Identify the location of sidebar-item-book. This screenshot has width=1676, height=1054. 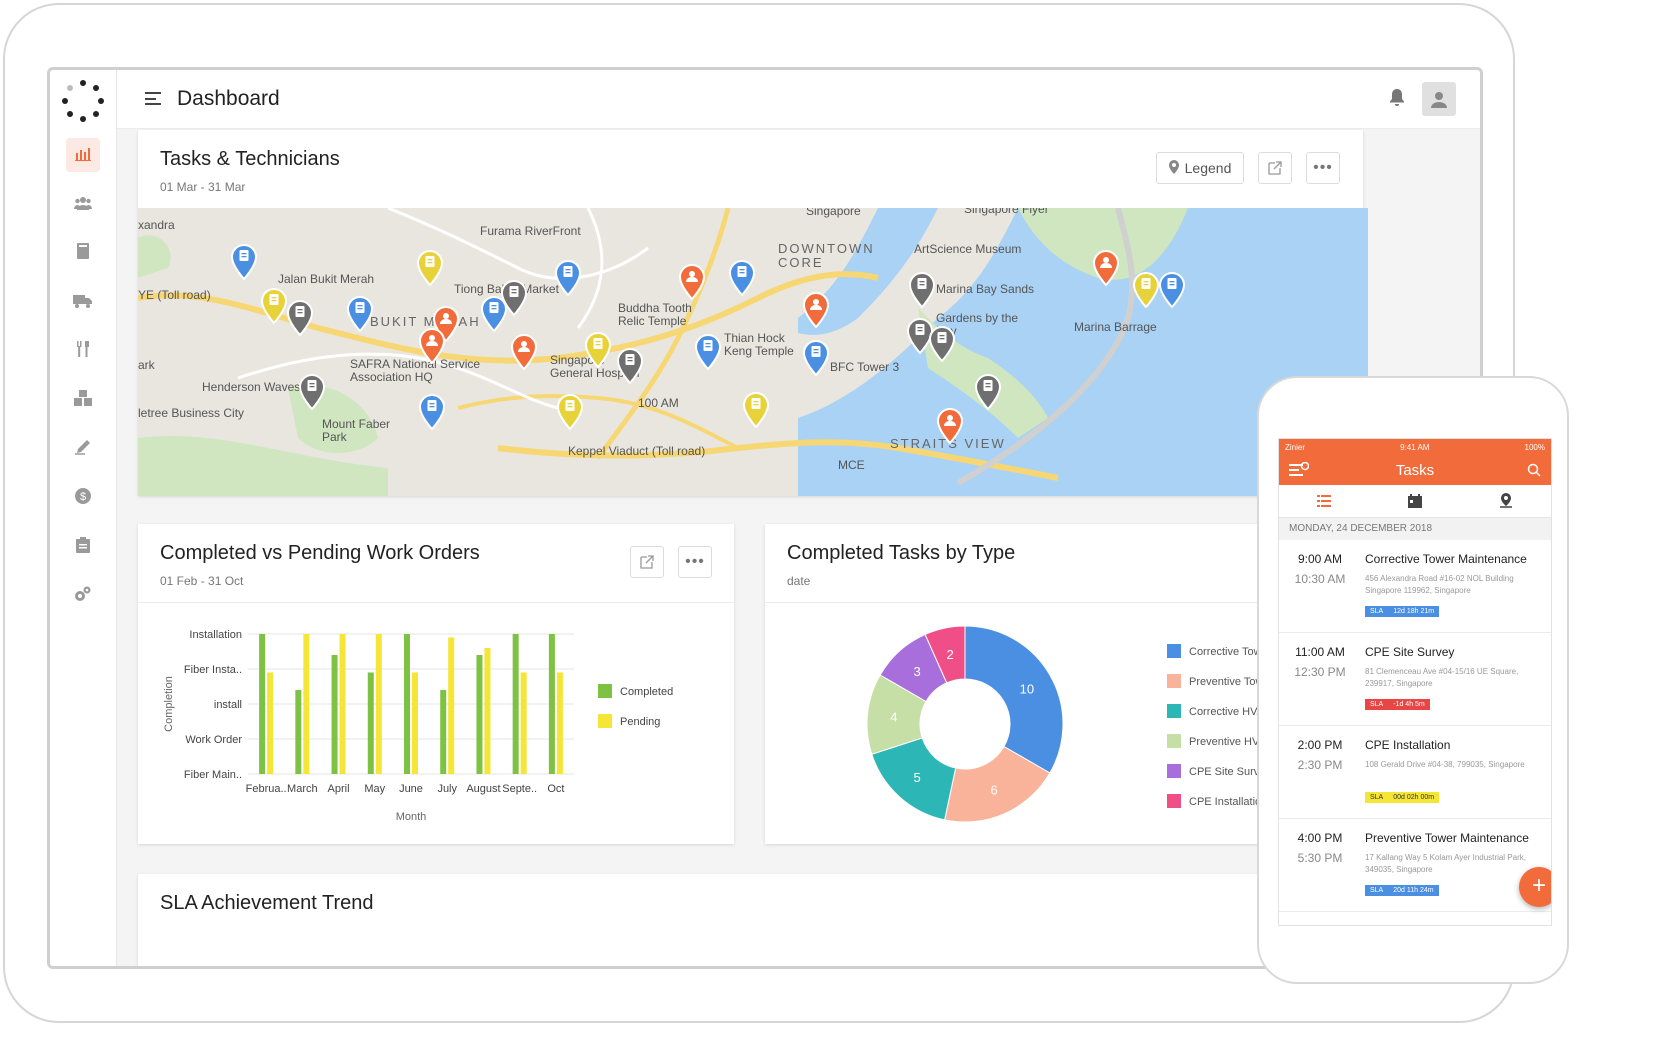
(83, 253).